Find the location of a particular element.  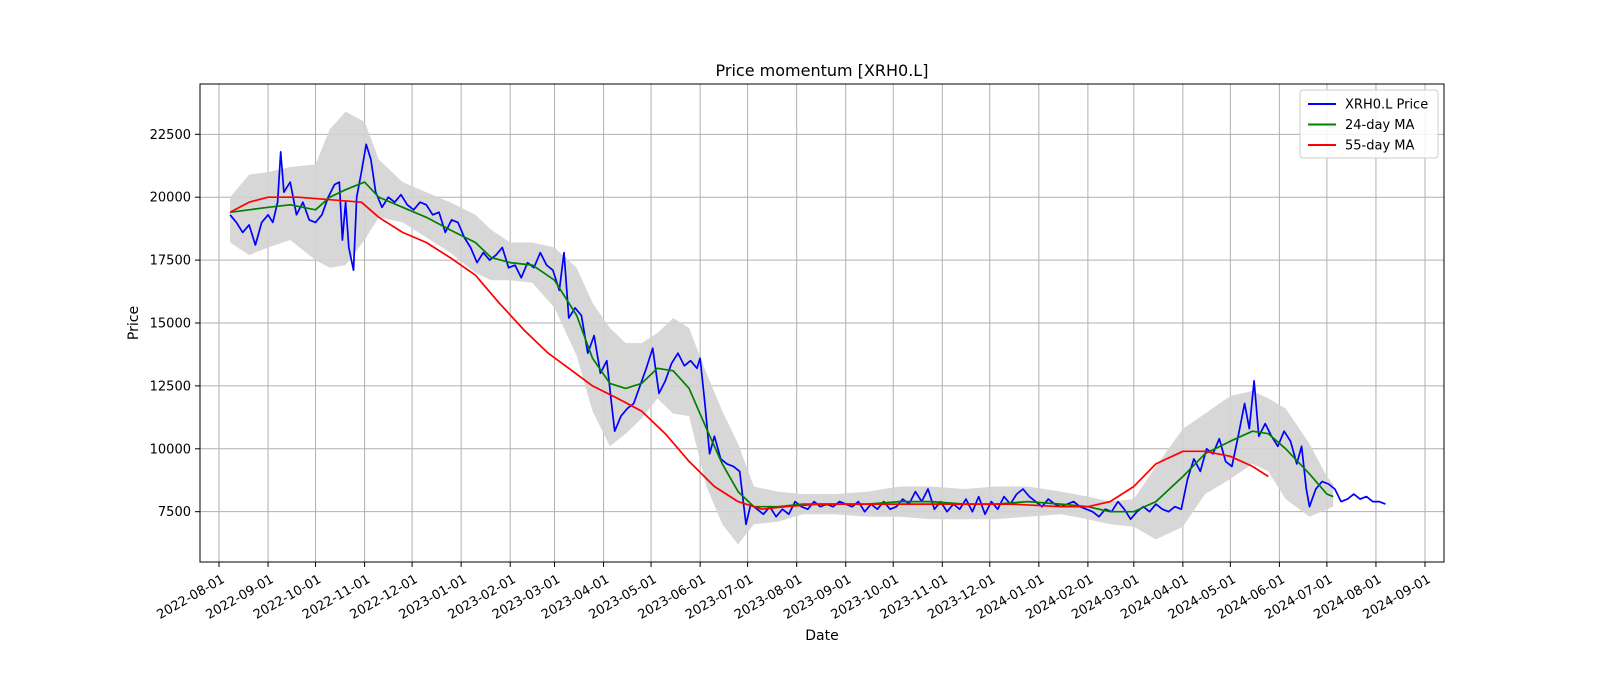

y-tick-label: 12500 is located at coordinates (170, 386).